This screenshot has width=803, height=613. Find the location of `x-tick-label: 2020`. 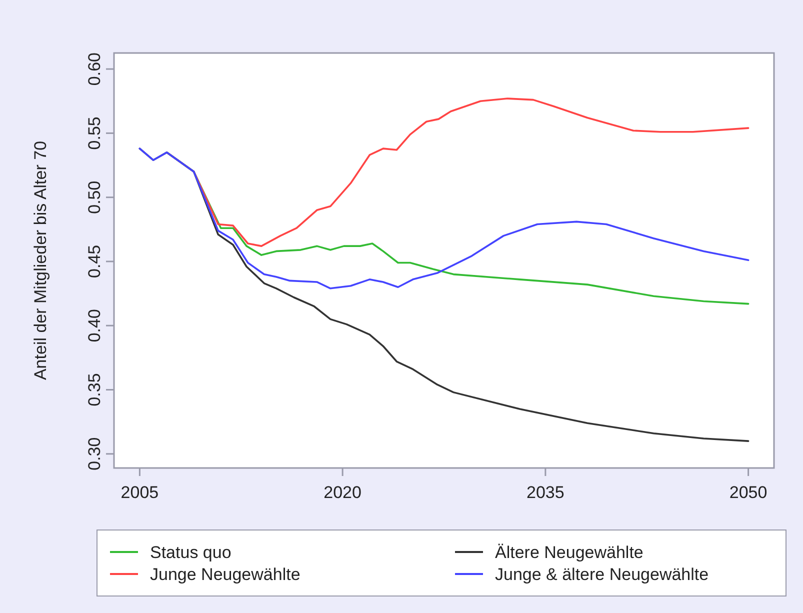

x-tick-label: 2020 is located at coordinates (343, 492).